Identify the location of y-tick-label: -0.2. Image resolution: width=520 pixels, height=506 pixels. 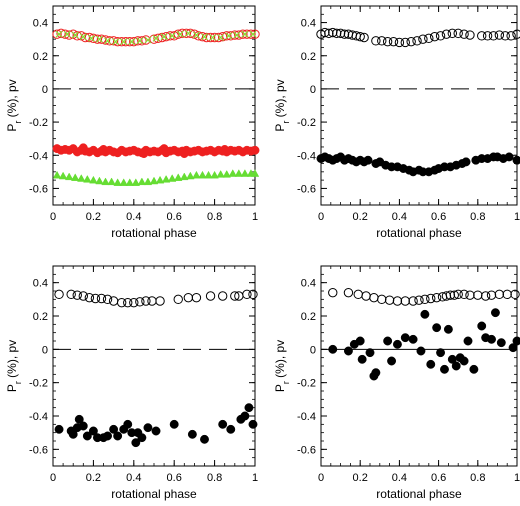
(38, 123).